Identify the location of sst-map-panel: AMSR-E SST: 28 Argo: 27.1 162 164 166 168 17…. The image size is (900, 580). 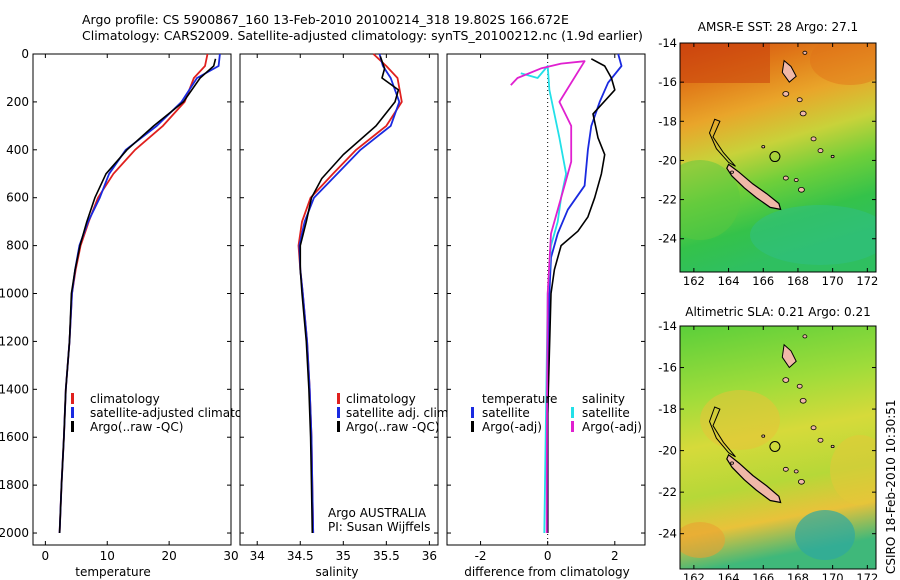
(768, 154).